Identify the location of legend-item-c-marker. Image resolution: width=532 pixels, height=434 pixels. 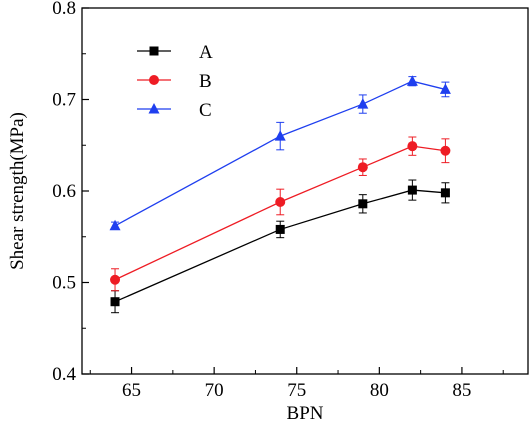
(154, 108).